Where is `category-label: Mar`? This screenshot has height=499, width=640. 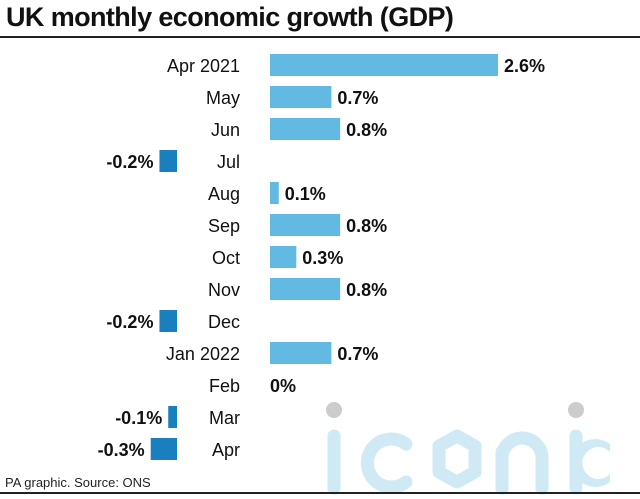 category-label: Mar is located at coordinates (224, 418).